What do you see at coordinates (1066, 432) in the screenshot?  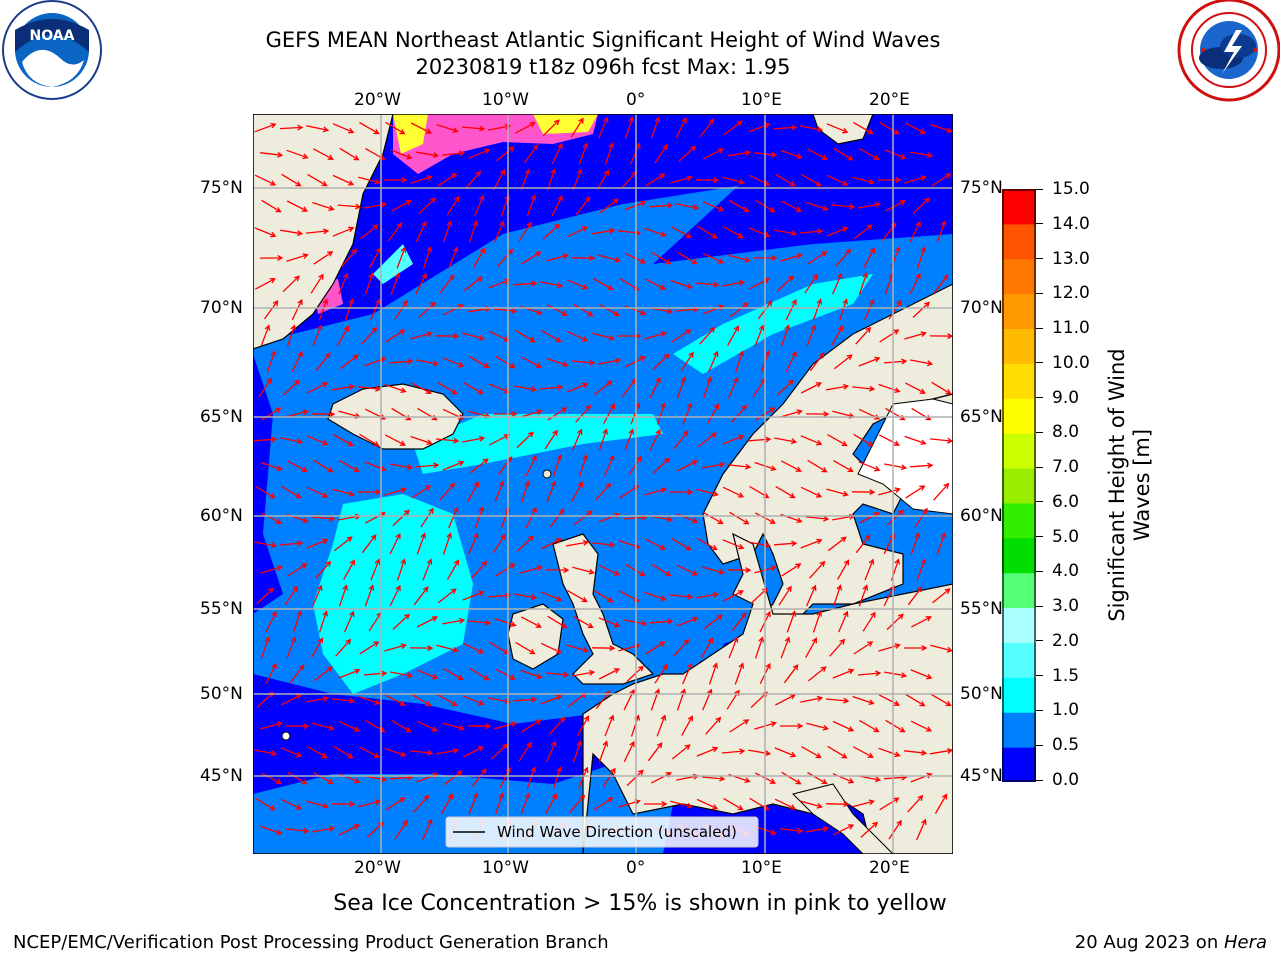 I see `colorbar-tick-label: 8.0` at bounding box center [1066, 432].